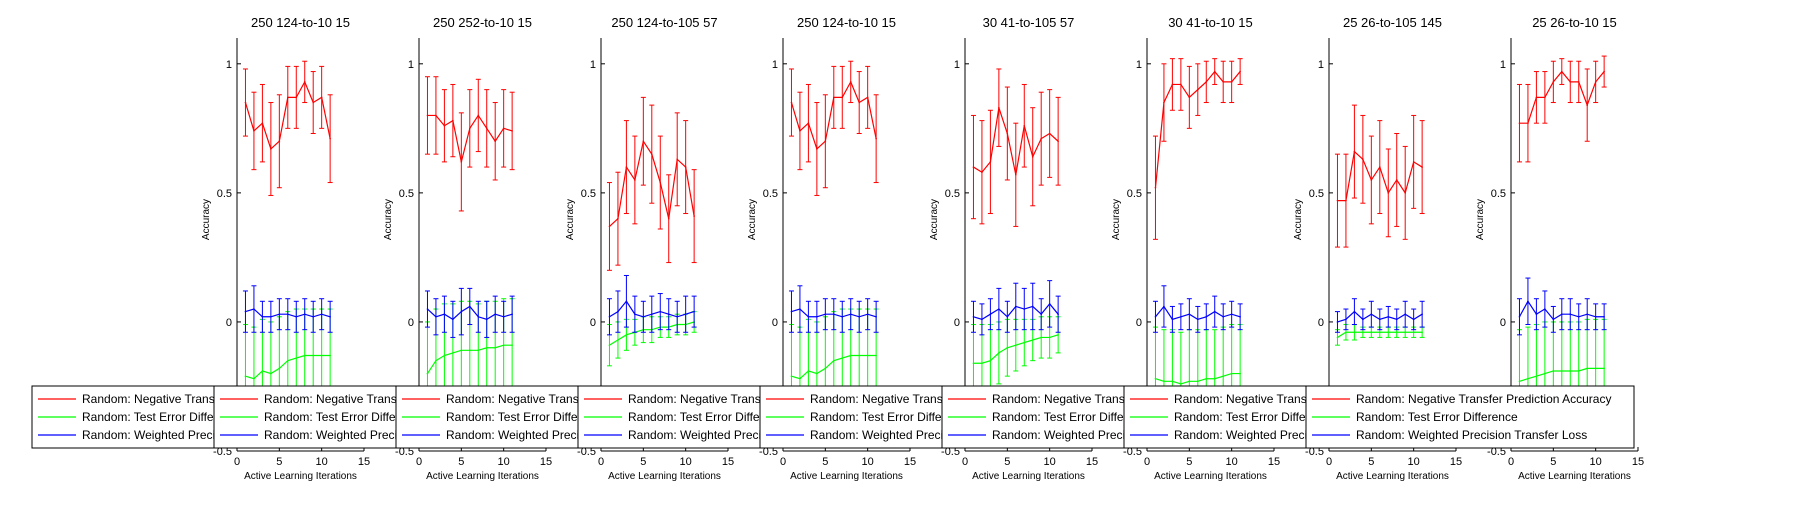 This screenshot has height=505, width=1800. I want to click on y-tick-label: 0.5, so click(406, 194).